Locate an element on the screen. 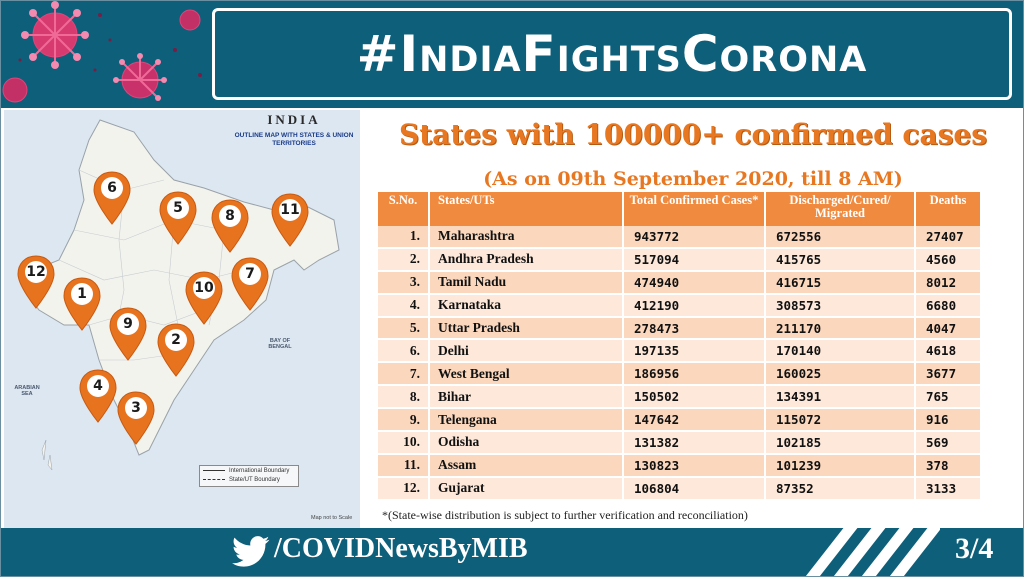 This screenshot has height=577, width=1024. main-heading: States with 100000+ confirmed cases is located at coordinates (693, 134).